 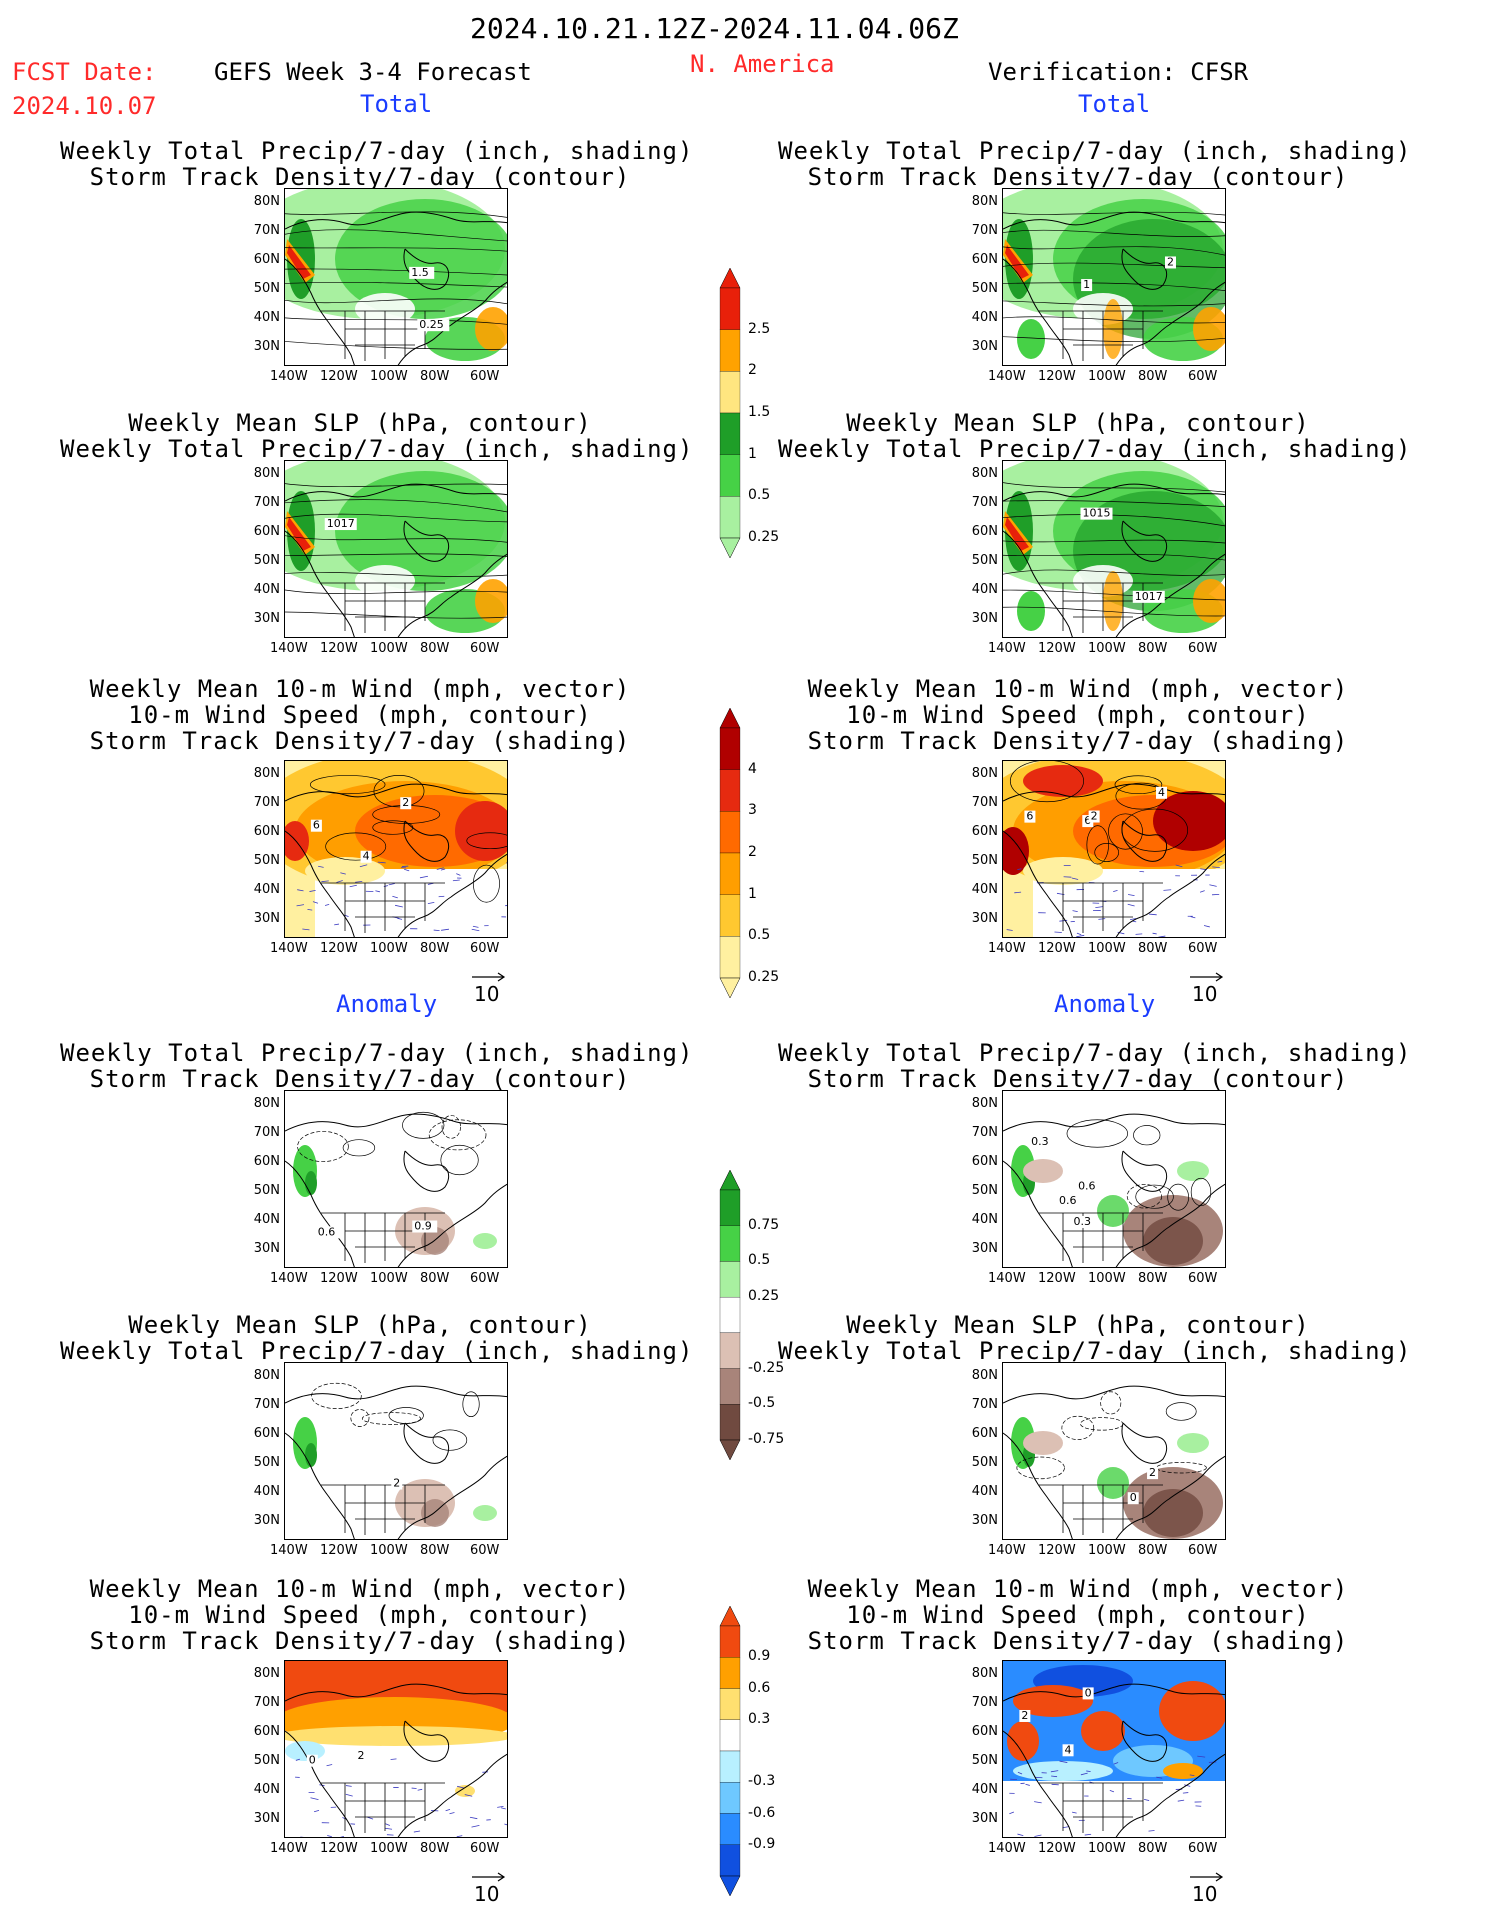 I want to click on map-panel: 2, so click(x=396, y=1451).